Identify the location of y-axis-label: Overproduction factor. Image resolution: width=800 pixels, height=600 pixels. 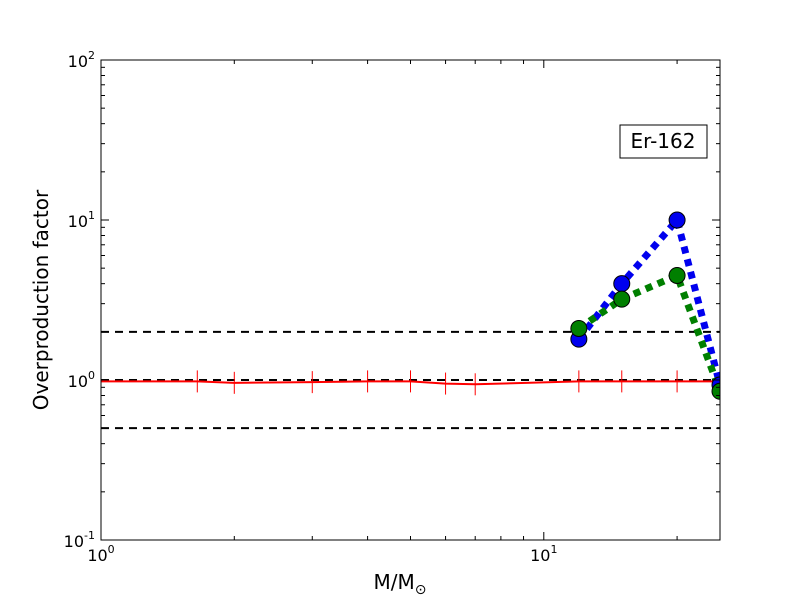
(41, 299).